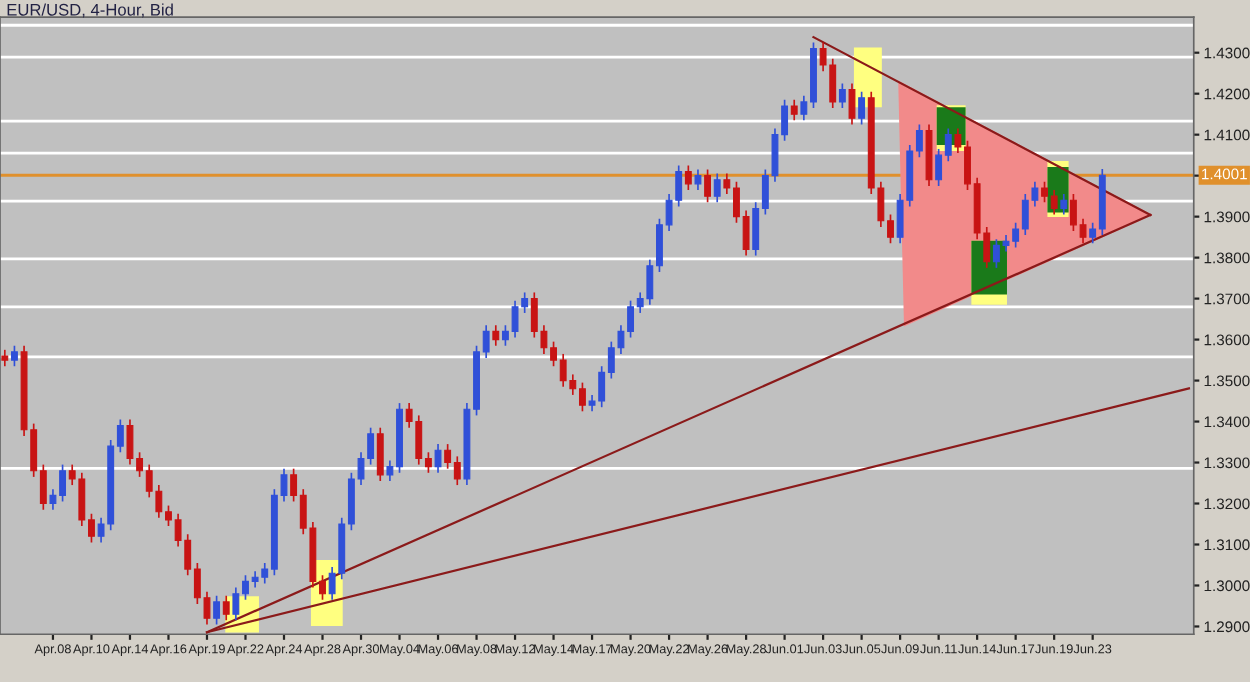 The height and width of the screenshot is (682, 1250). I want to click on chart-title: EUR/USD, 4-Hour, Bid, so click(90, 10).